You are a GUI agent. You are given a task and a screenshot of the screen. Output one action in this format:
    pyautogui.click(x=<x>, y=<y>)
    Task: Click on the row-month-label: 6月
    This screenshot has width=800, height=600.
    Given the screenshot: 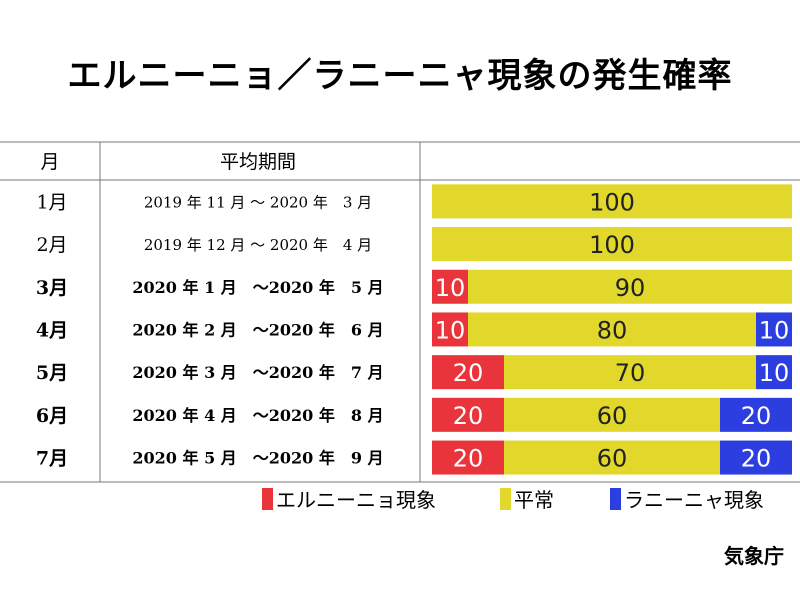 What is the action you would take?
    pyautogui.click(x=52, y=416)
    